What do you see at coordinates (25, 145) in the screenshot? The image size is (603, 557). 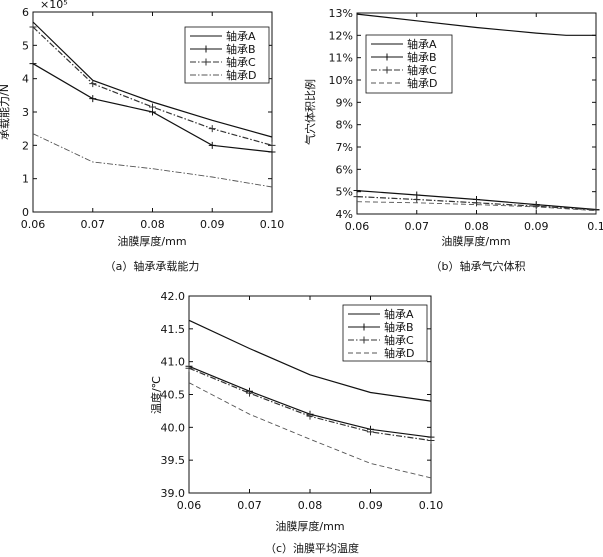 I see `y-tick-label: 2` at bounding box center [25, 145].